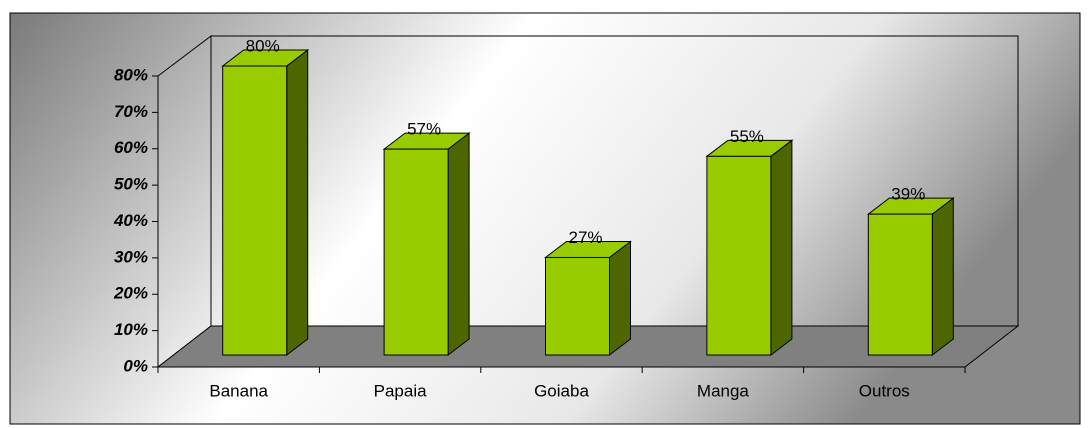 This screenshot has width=1091, height=428. I want to click on y-tick-label: 50%, so click(131, 184).